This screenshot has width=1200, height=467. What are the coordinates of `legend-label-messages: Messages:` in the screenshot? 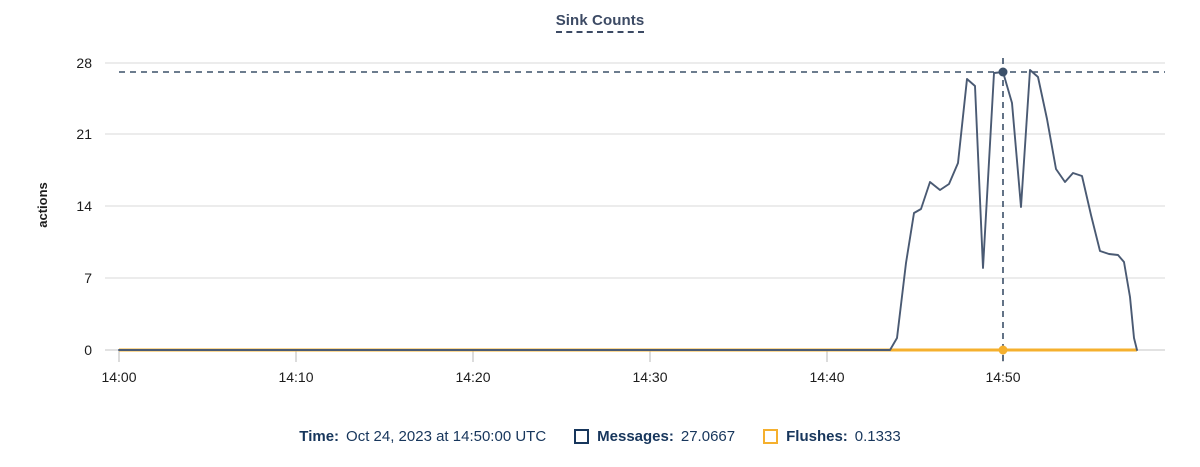 It's located at (635, 436).